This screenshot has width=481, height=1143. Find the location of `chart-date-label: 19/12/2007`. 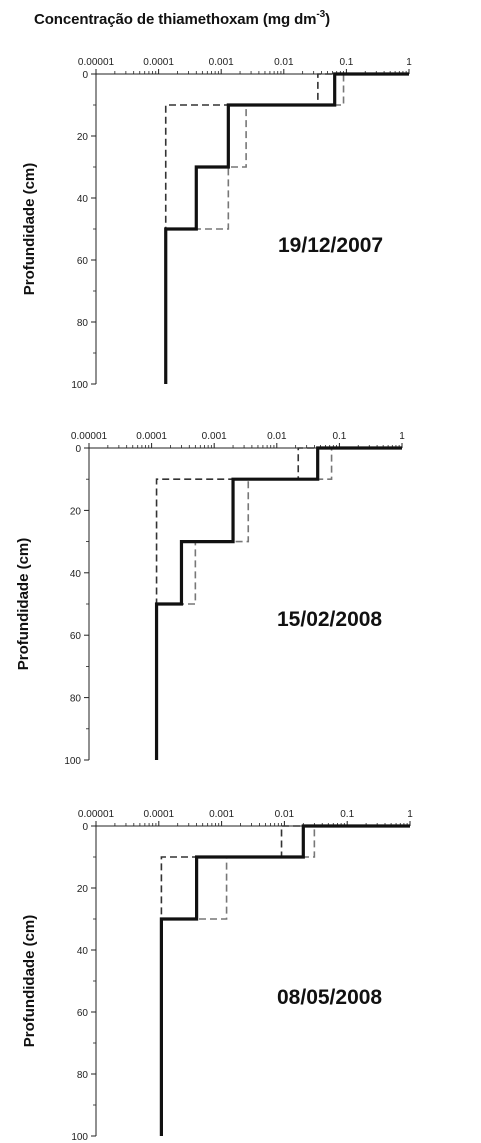

chart-date-label: 19/12/2007 is located at coordinates (330, 245).